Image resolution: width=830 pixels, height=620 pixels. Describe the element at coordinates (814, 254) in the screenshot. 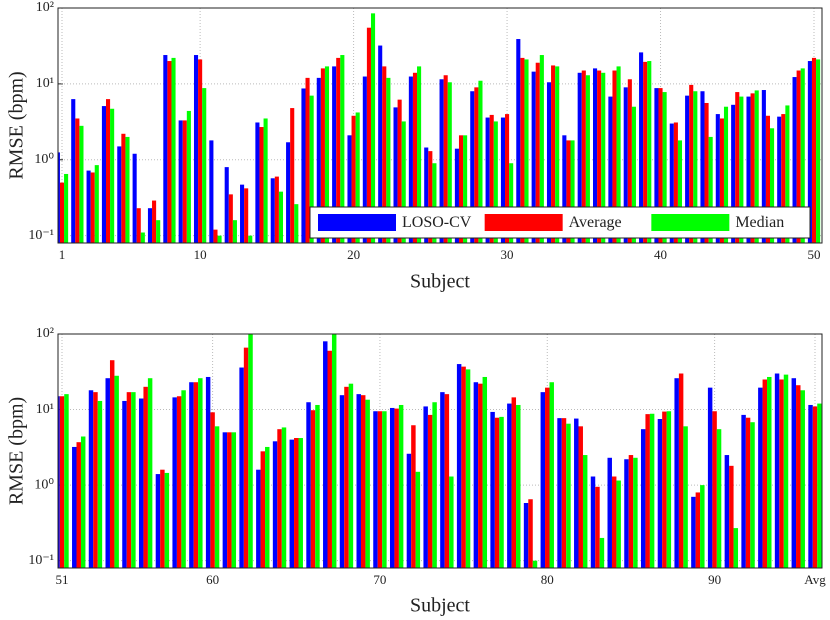

I see `x-tick-label: 50` at that location.